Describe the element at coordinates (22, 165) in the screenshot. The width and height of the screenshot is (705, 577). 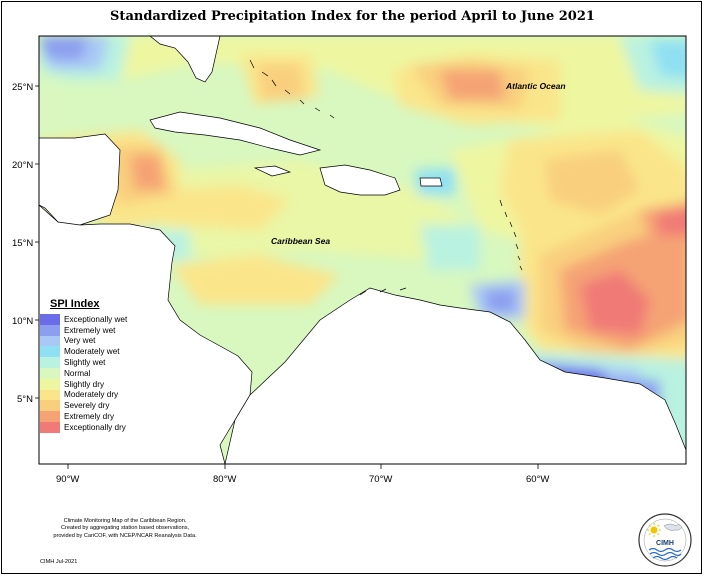
I see `lat-label-20: 20°N` at that location.